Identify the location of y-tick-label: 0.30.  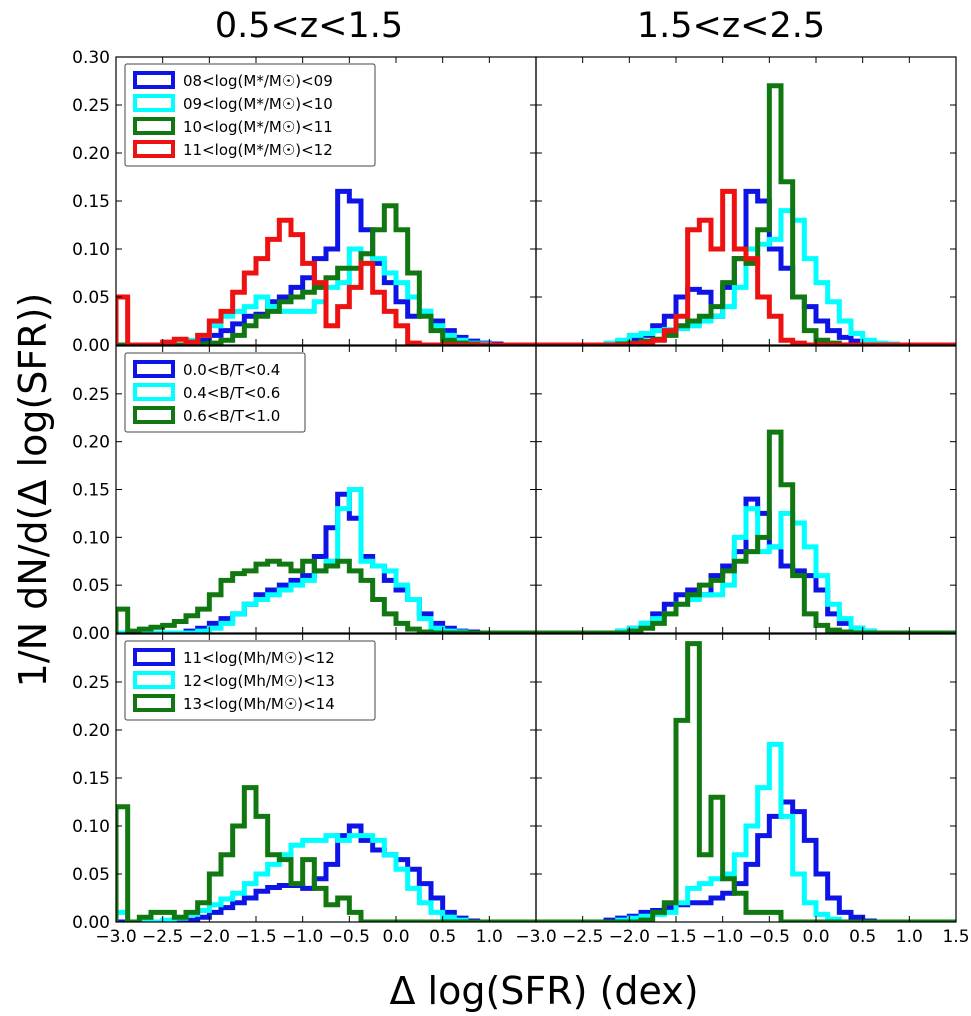
(91, 58).